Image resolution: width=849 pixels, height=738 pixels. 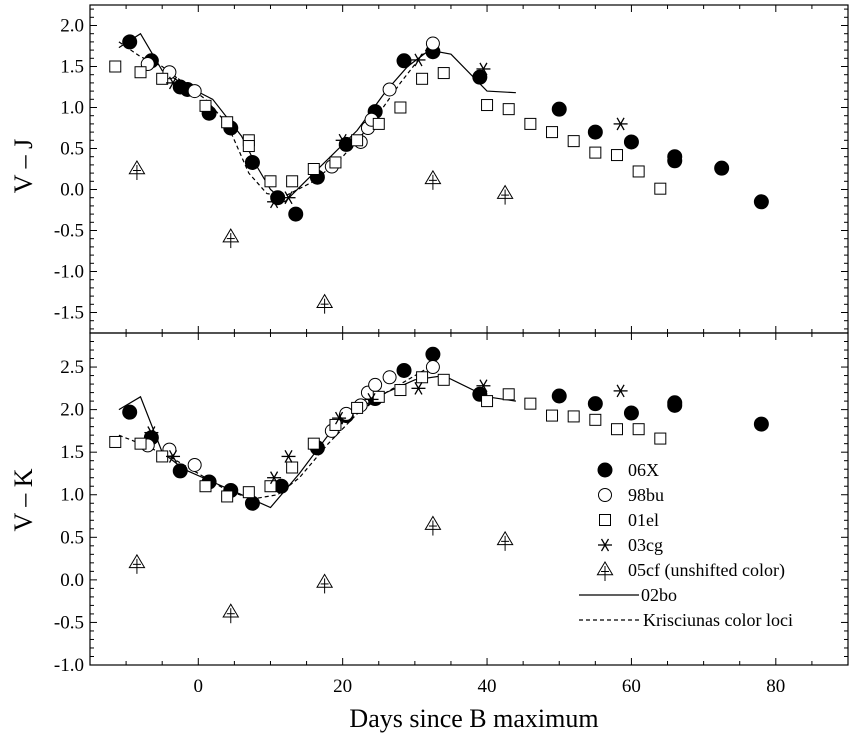 What do you see at coordinates (277, 431) in the screenshot?
I see `krisciunas-locus-line` at bounding box center [277, 431].